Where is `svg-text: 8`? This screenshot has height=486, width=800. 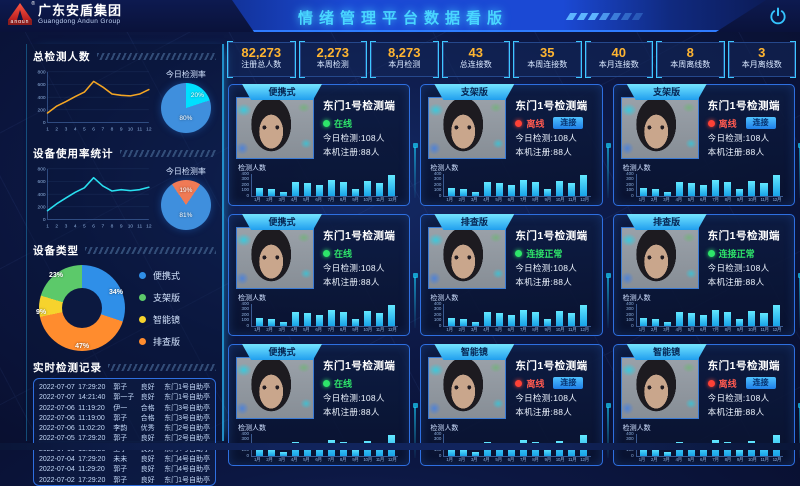
svg-text: 8 is located at coordinates (112, 226).